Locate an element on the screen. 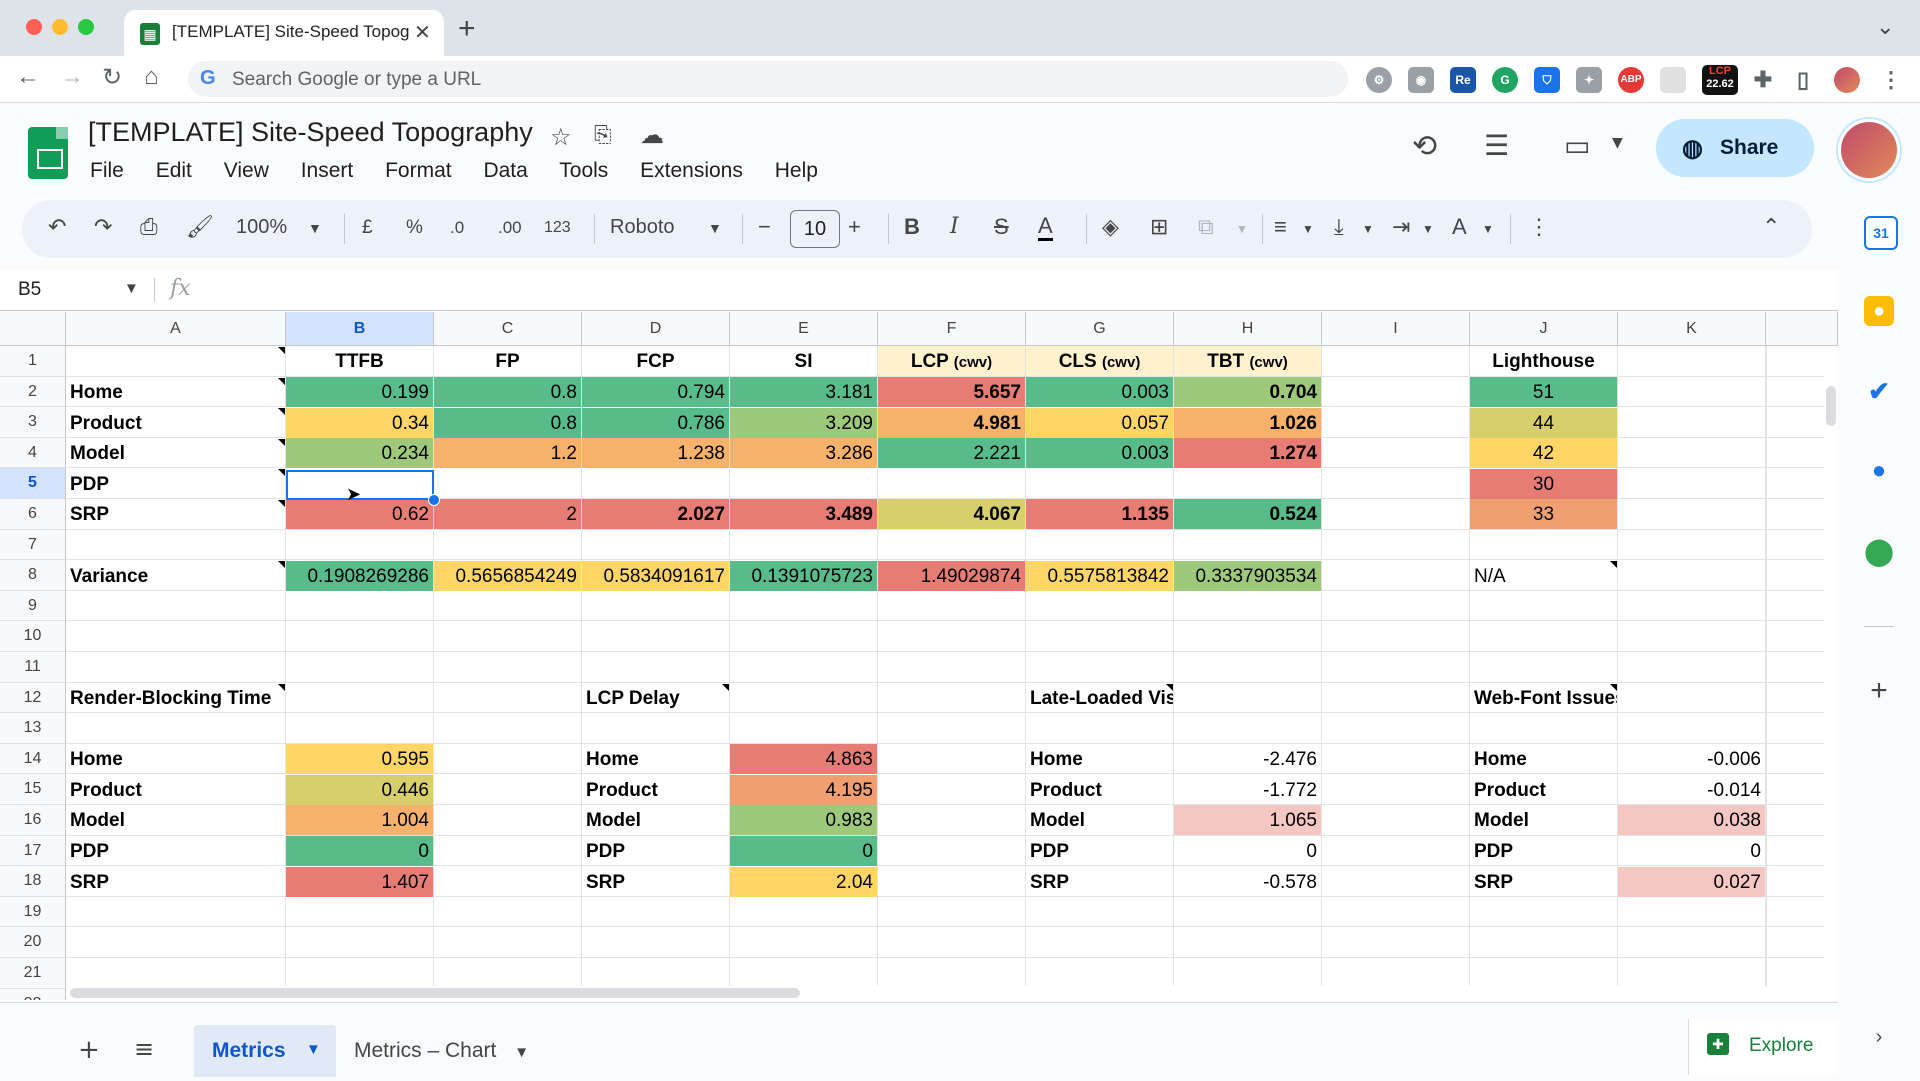 The image size is (1920, 1081). cell-a6: SRP is located at coordinates (90, 515).